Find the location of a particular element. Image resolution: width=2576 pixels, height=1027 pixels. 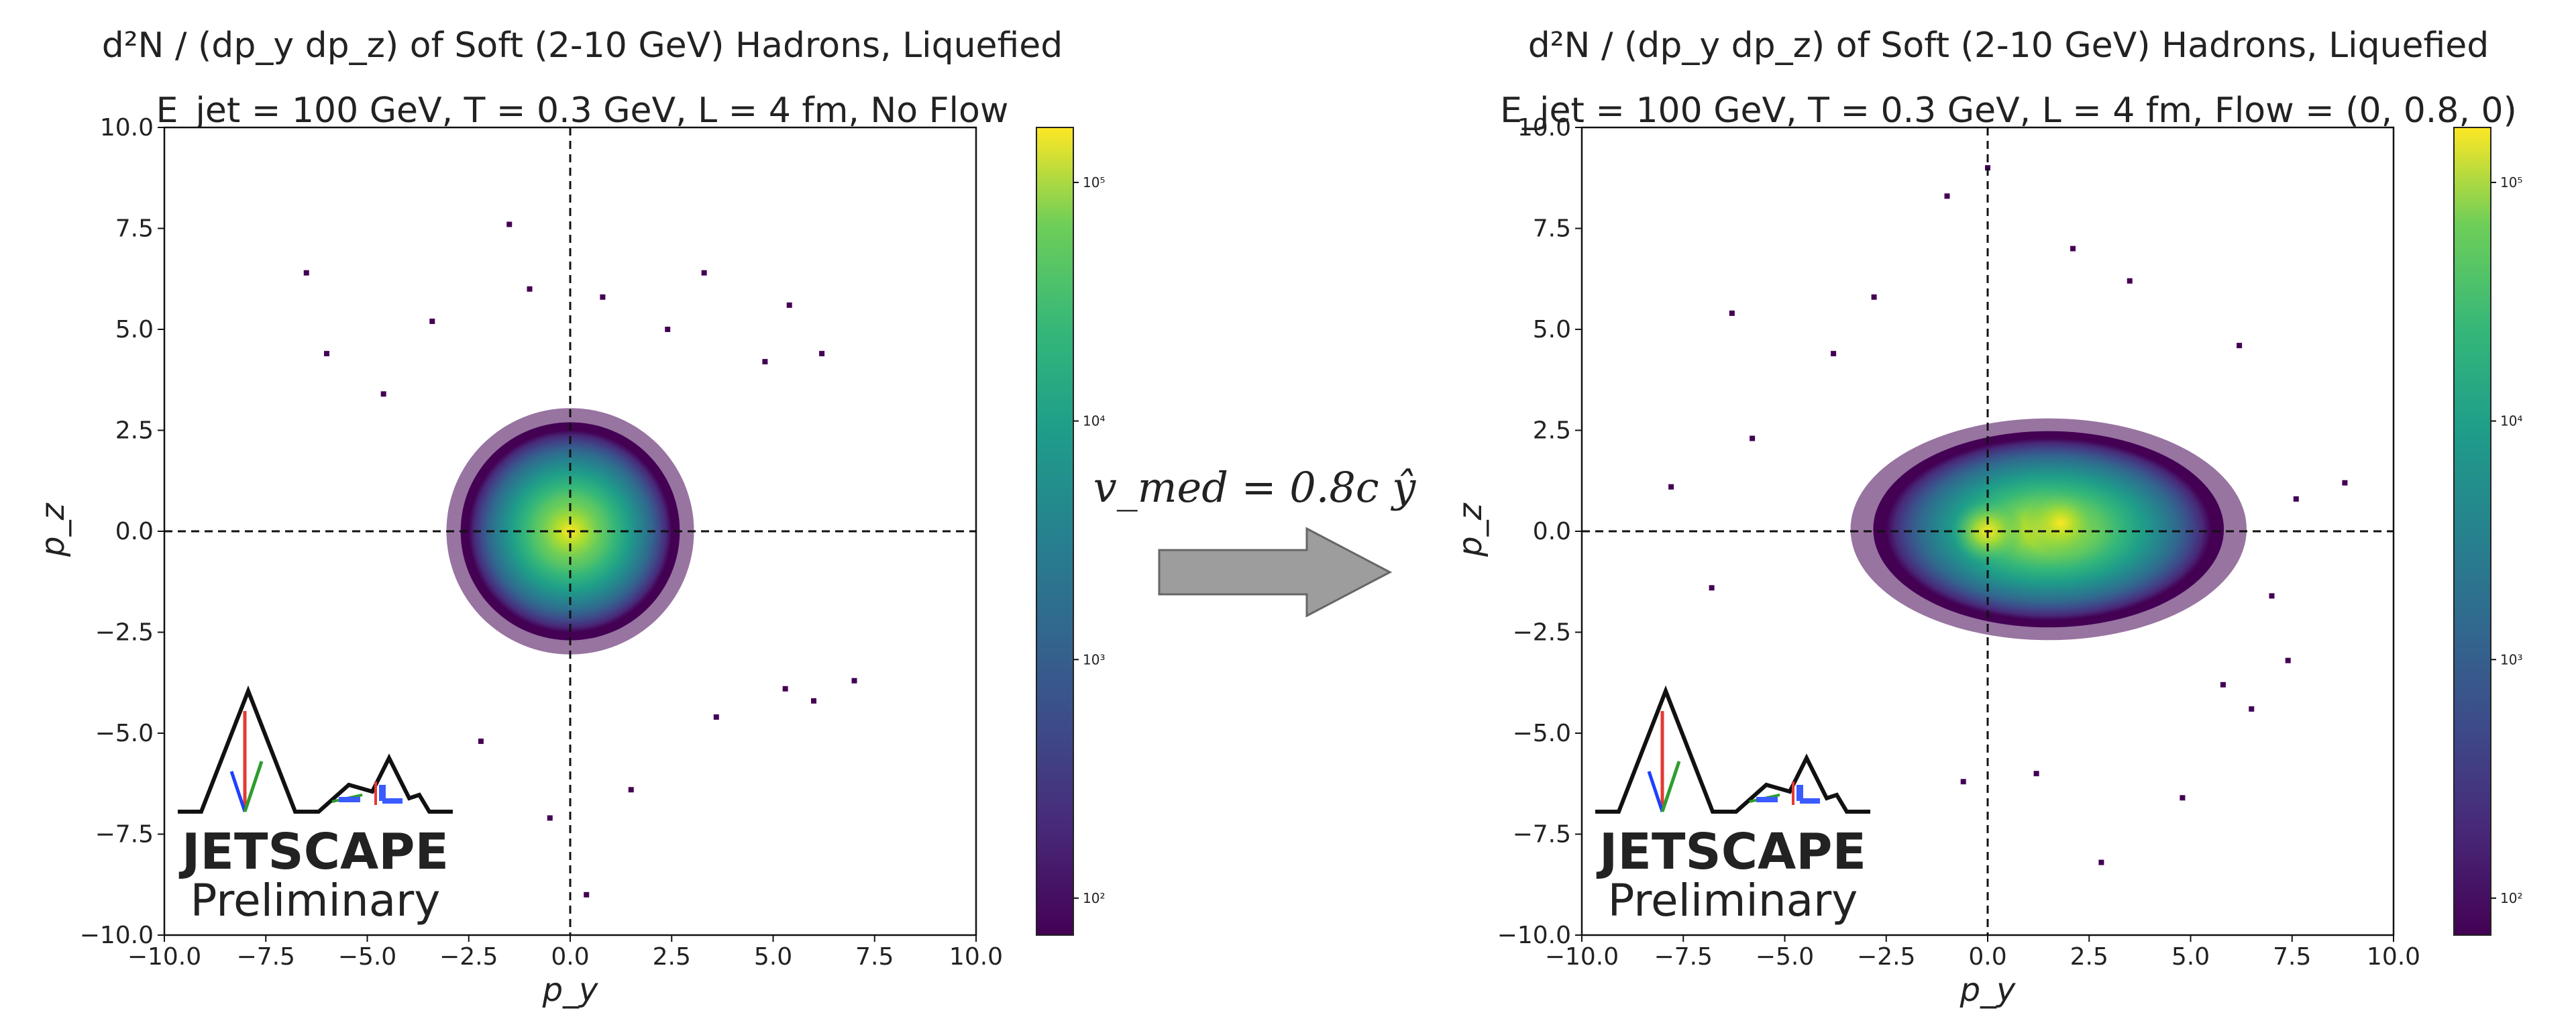

flow-arrow-label: v_med = 0.8c ŷ is located at coordinates (1255, 487).